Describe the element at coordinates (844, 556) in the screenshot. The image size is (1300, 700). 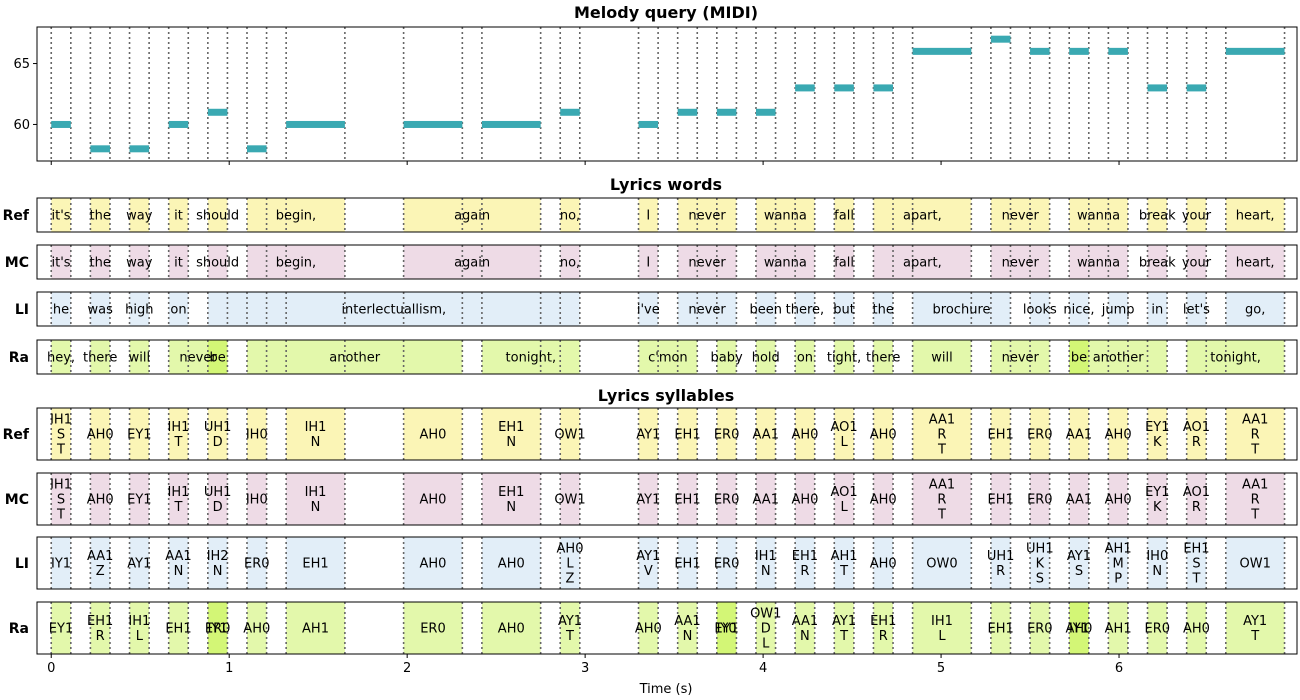
I see `syllable-label: AH1` at that location.